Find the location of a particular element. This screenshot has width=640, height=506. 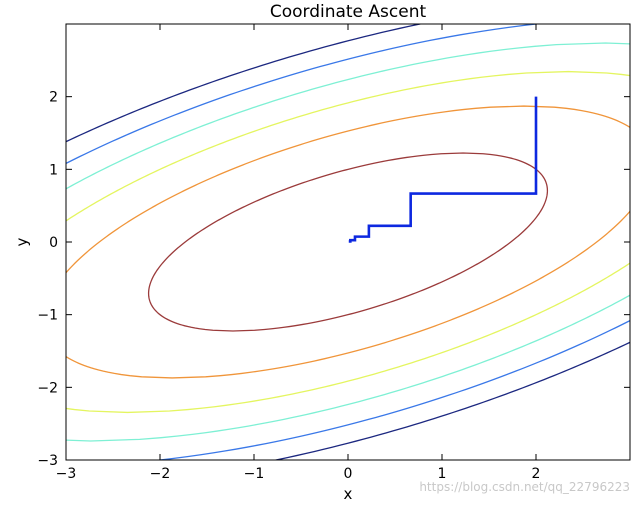

x-tick-label: 1 is located at coordinates (442, 474).